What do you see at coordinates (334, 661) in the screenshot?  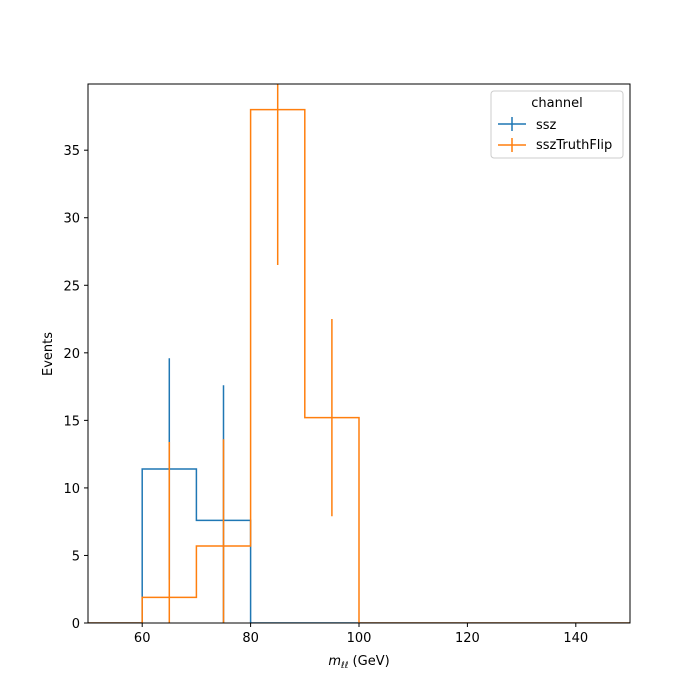 I see `x-axis-label-main: m` at bounding box center [334, 661].